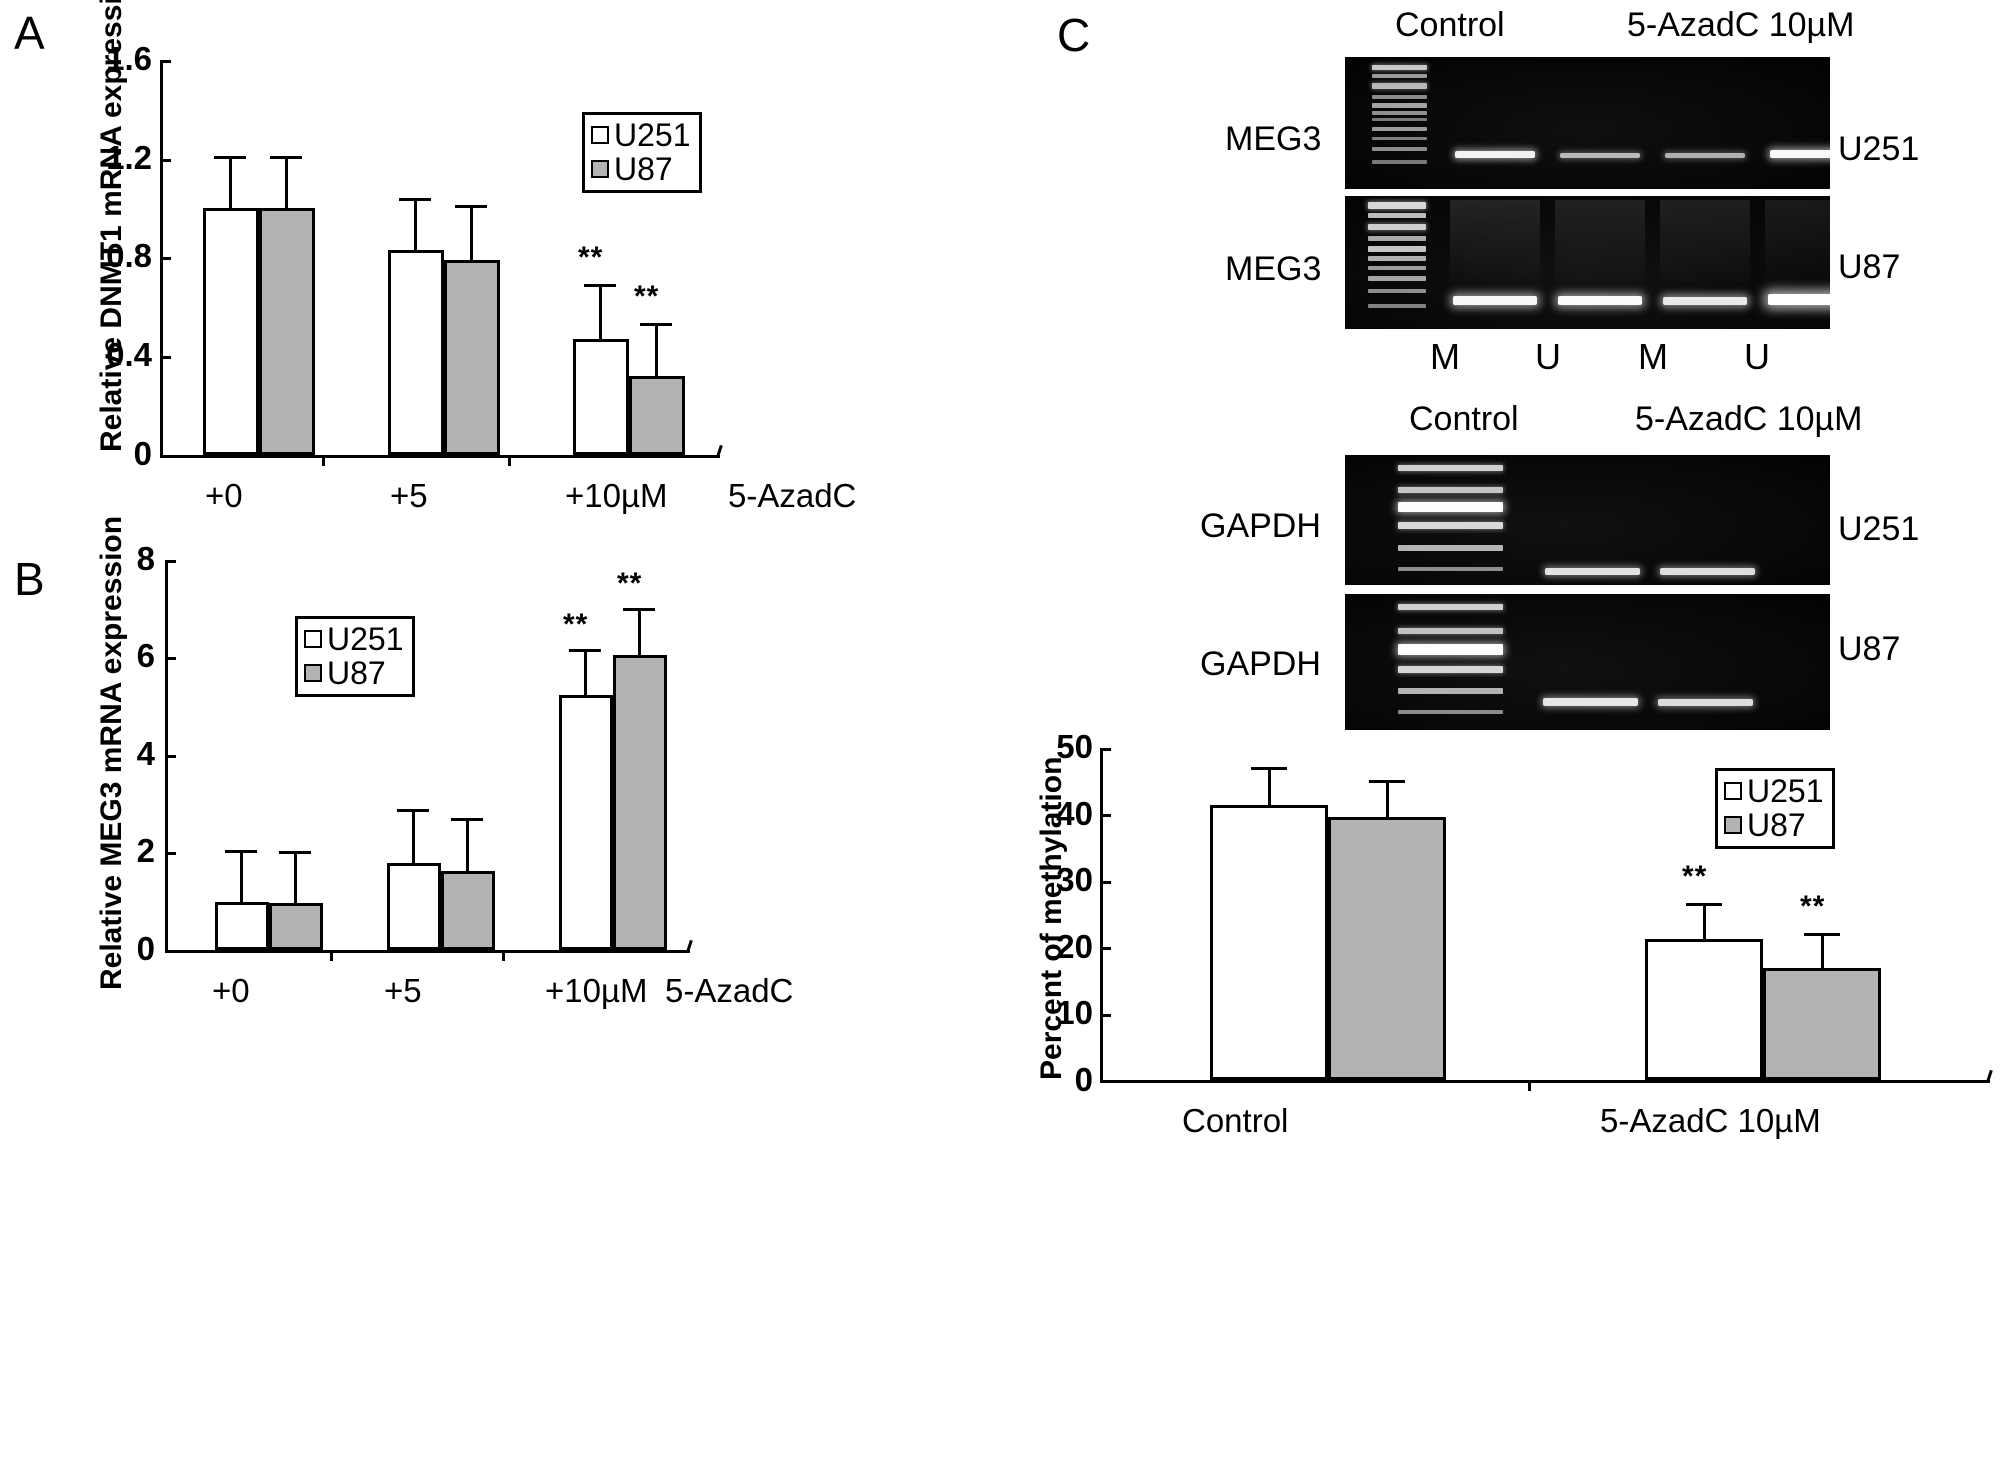 Image resolution: width=2008 pixels, height=1481 pixels. What do you see at coordinates (1260, 526) in the screenshot?
I see `panel-c-gapdh-gene-label-1: GAPDH` at bounding box center [1260, 526].